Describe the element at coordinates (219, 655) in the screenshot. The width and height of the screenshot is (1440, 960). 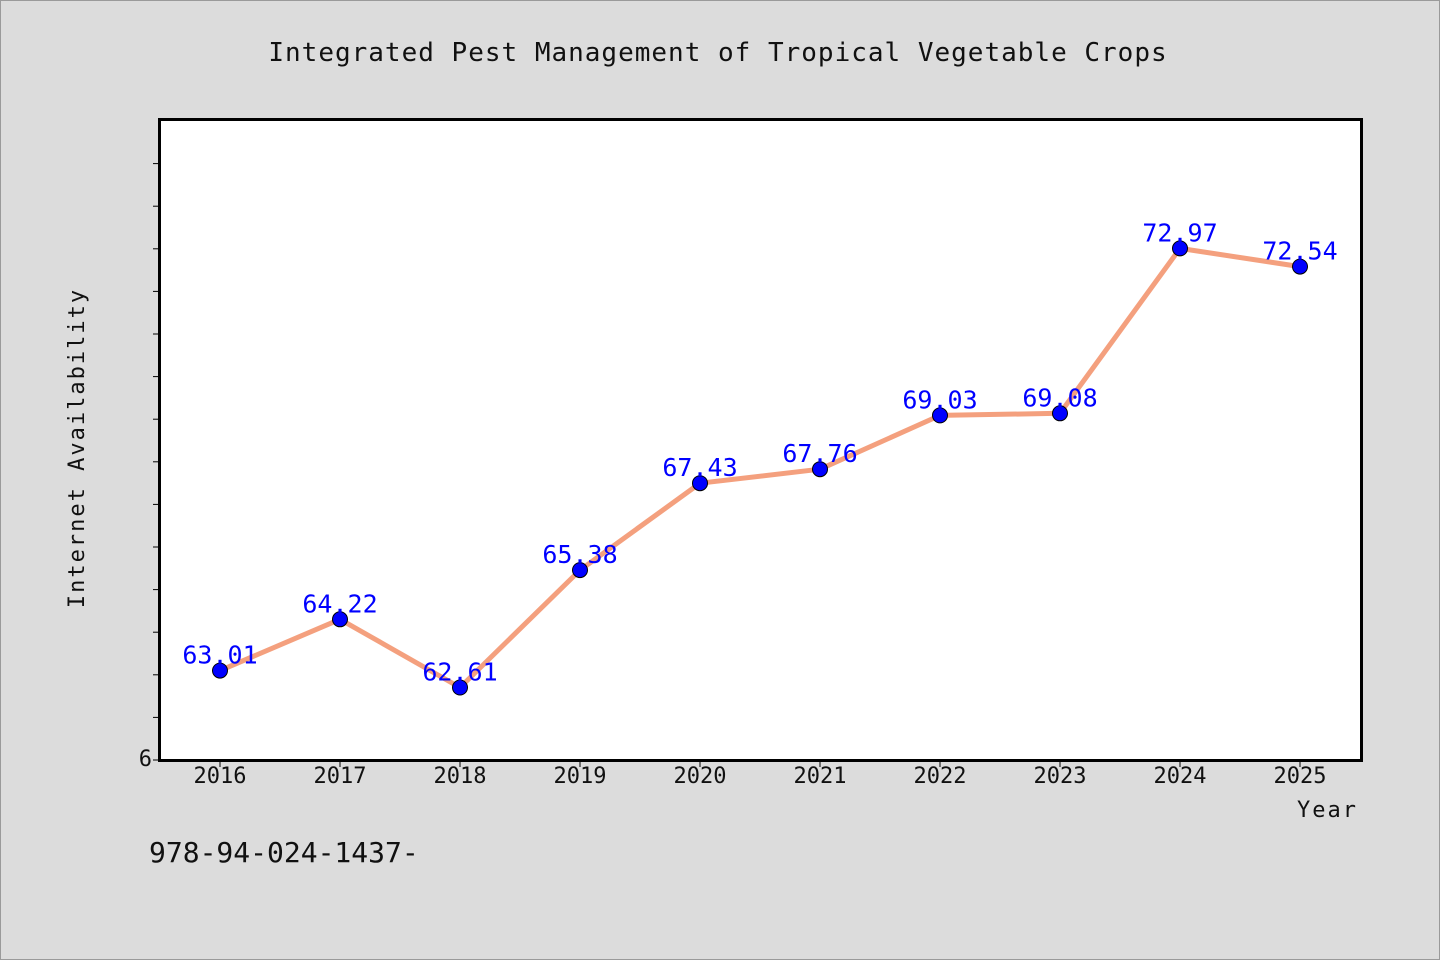
I see `data-label: 63.01` at that location.